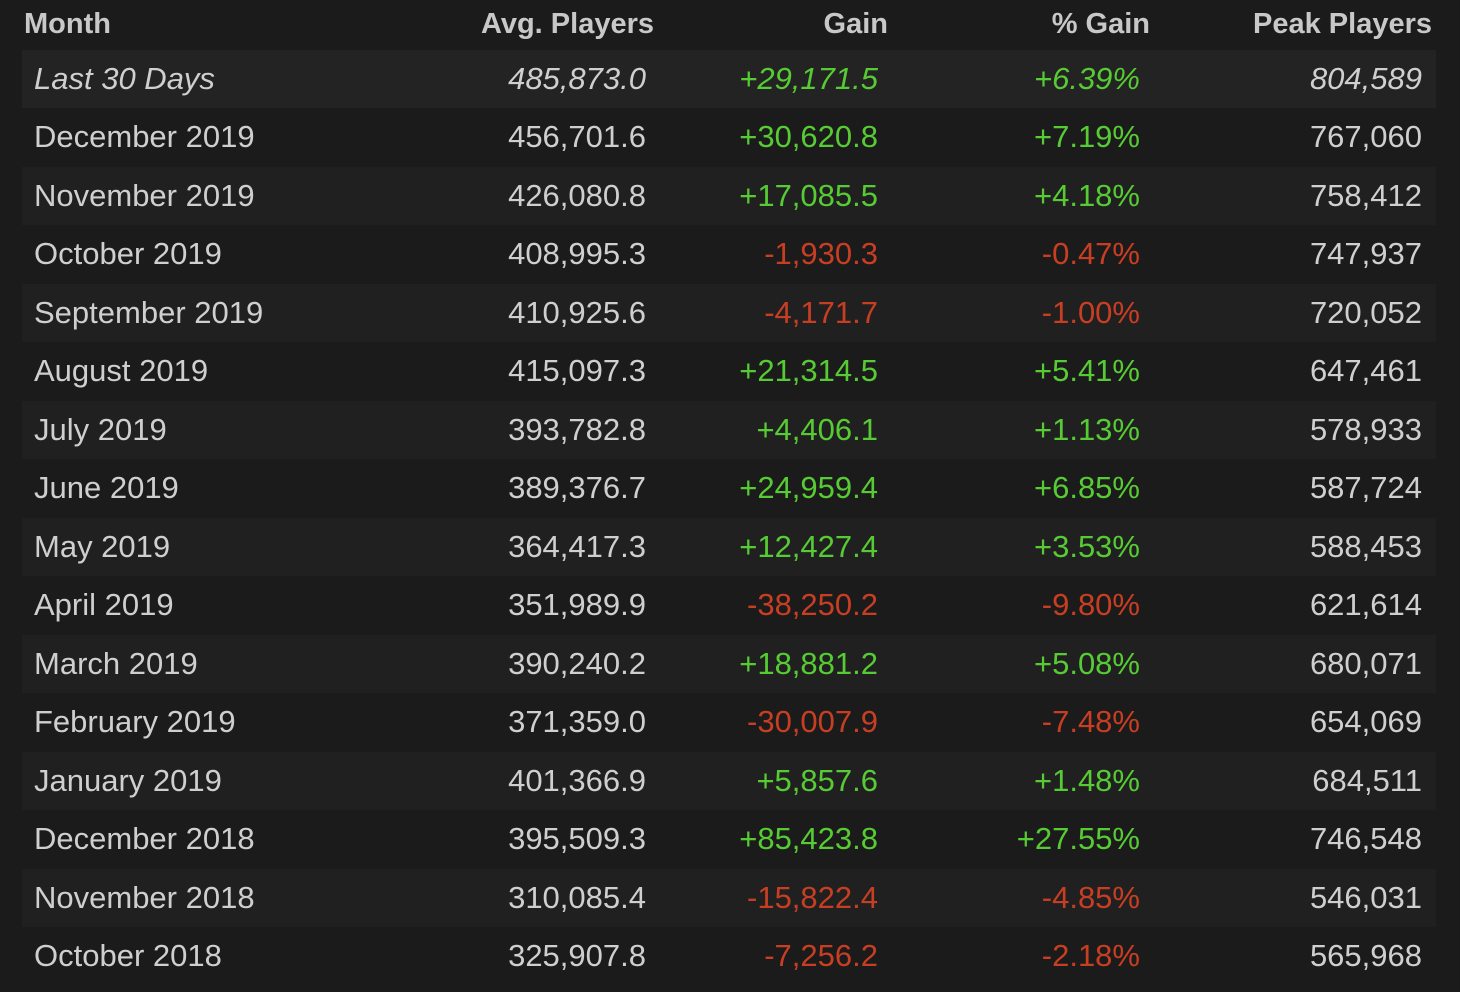 The height and width of the screenshot is (992, 1460). I want to click on cell-peak-players: 684,511, so click(1367, 780).